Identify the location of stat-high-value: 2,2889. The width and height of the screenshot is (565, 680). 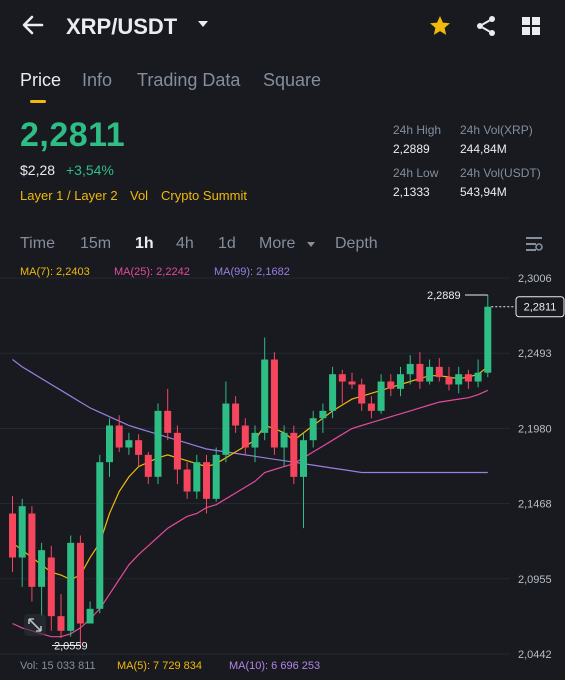
(411, 149).